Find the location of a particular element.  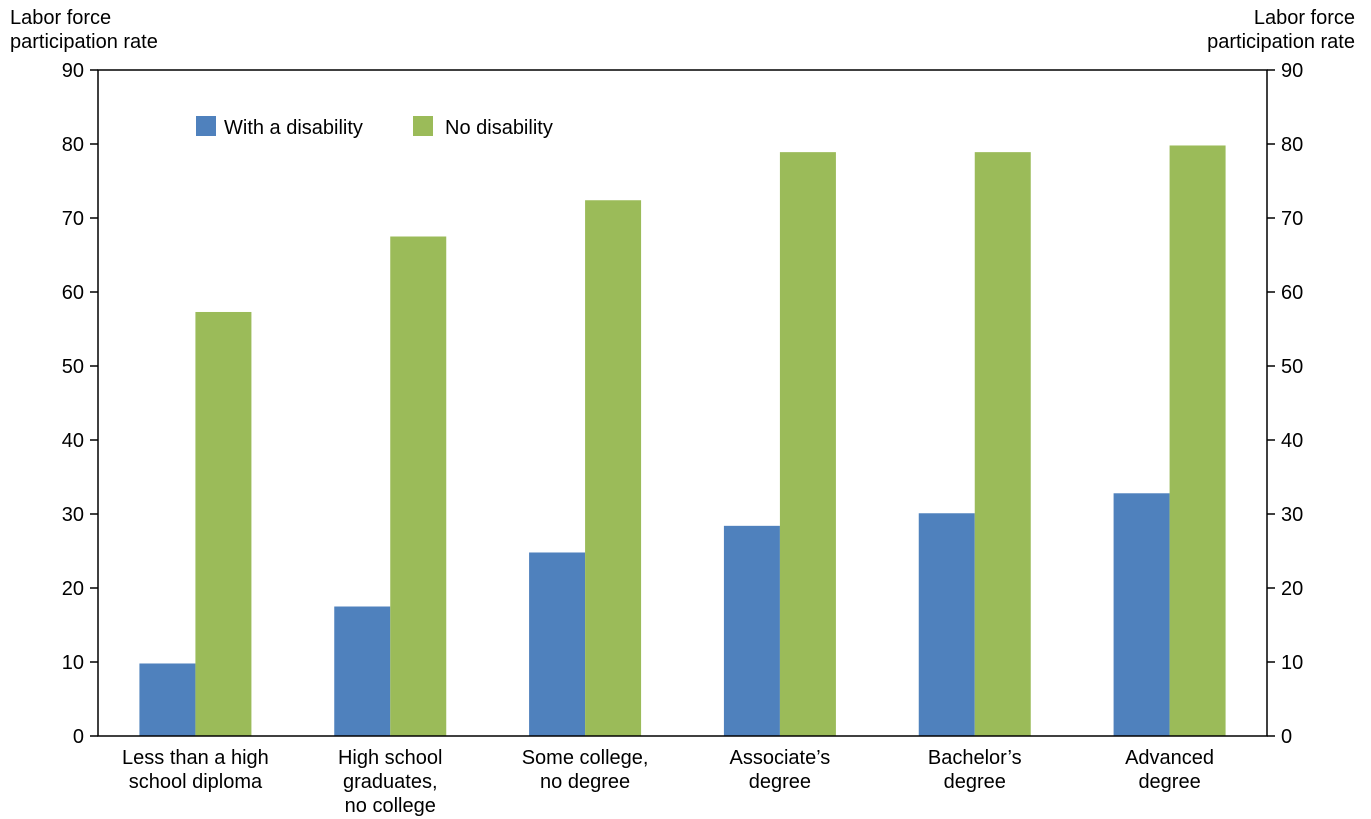

left-tick-label: 60 is located at coordinates (73, 293).